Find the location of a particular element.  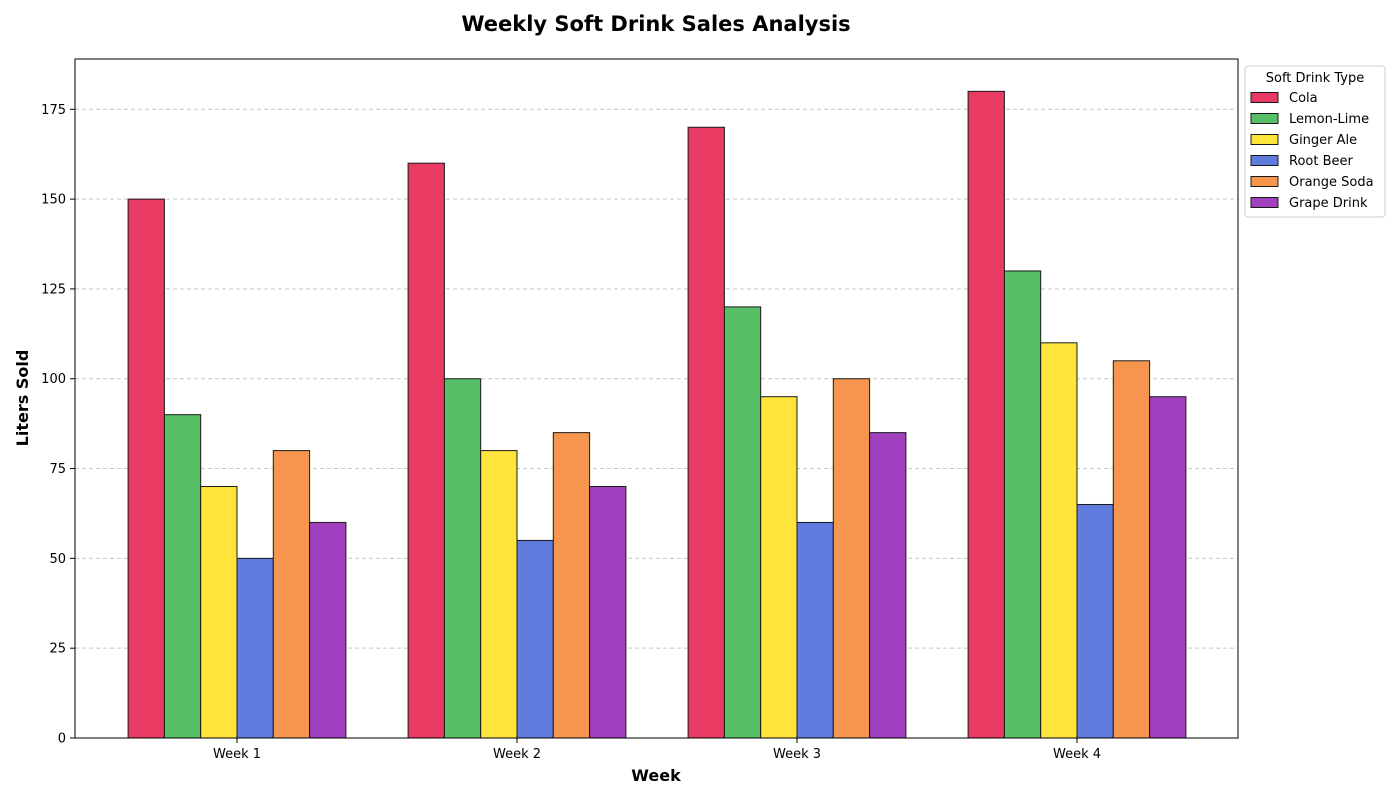

legend-box is located at coordinates (1315, 141).